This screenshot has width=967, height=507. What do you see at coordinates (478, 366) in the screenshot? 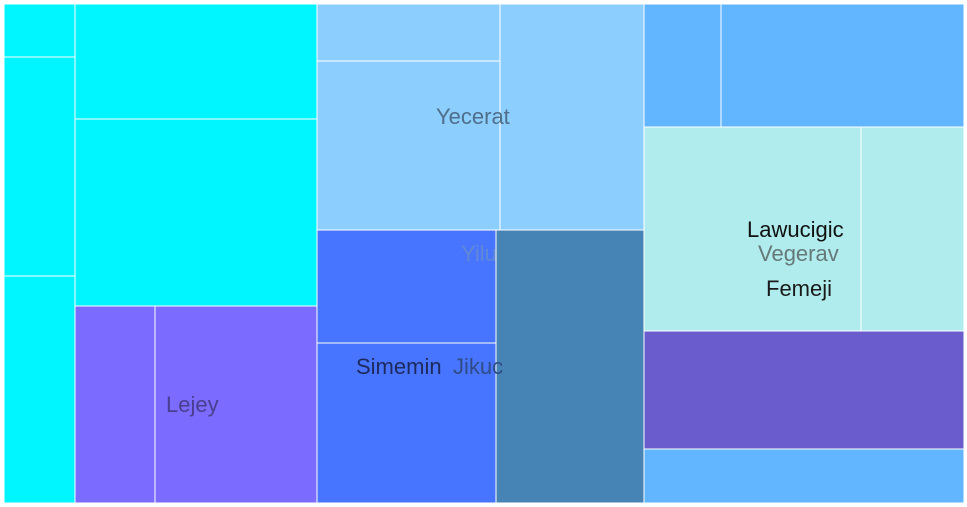
I see `tile-label: Jikuc` at bounding box center [478, 366].